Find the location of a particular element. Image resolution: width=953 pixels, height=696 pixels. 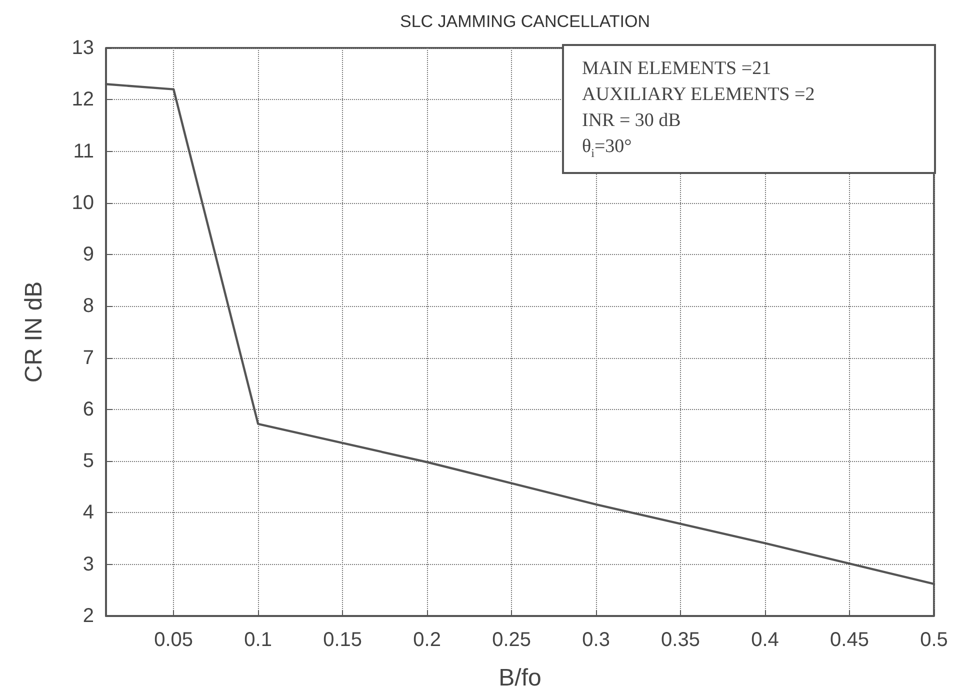

x-tick-label: 0.35 is located at coordinates (680, 640).